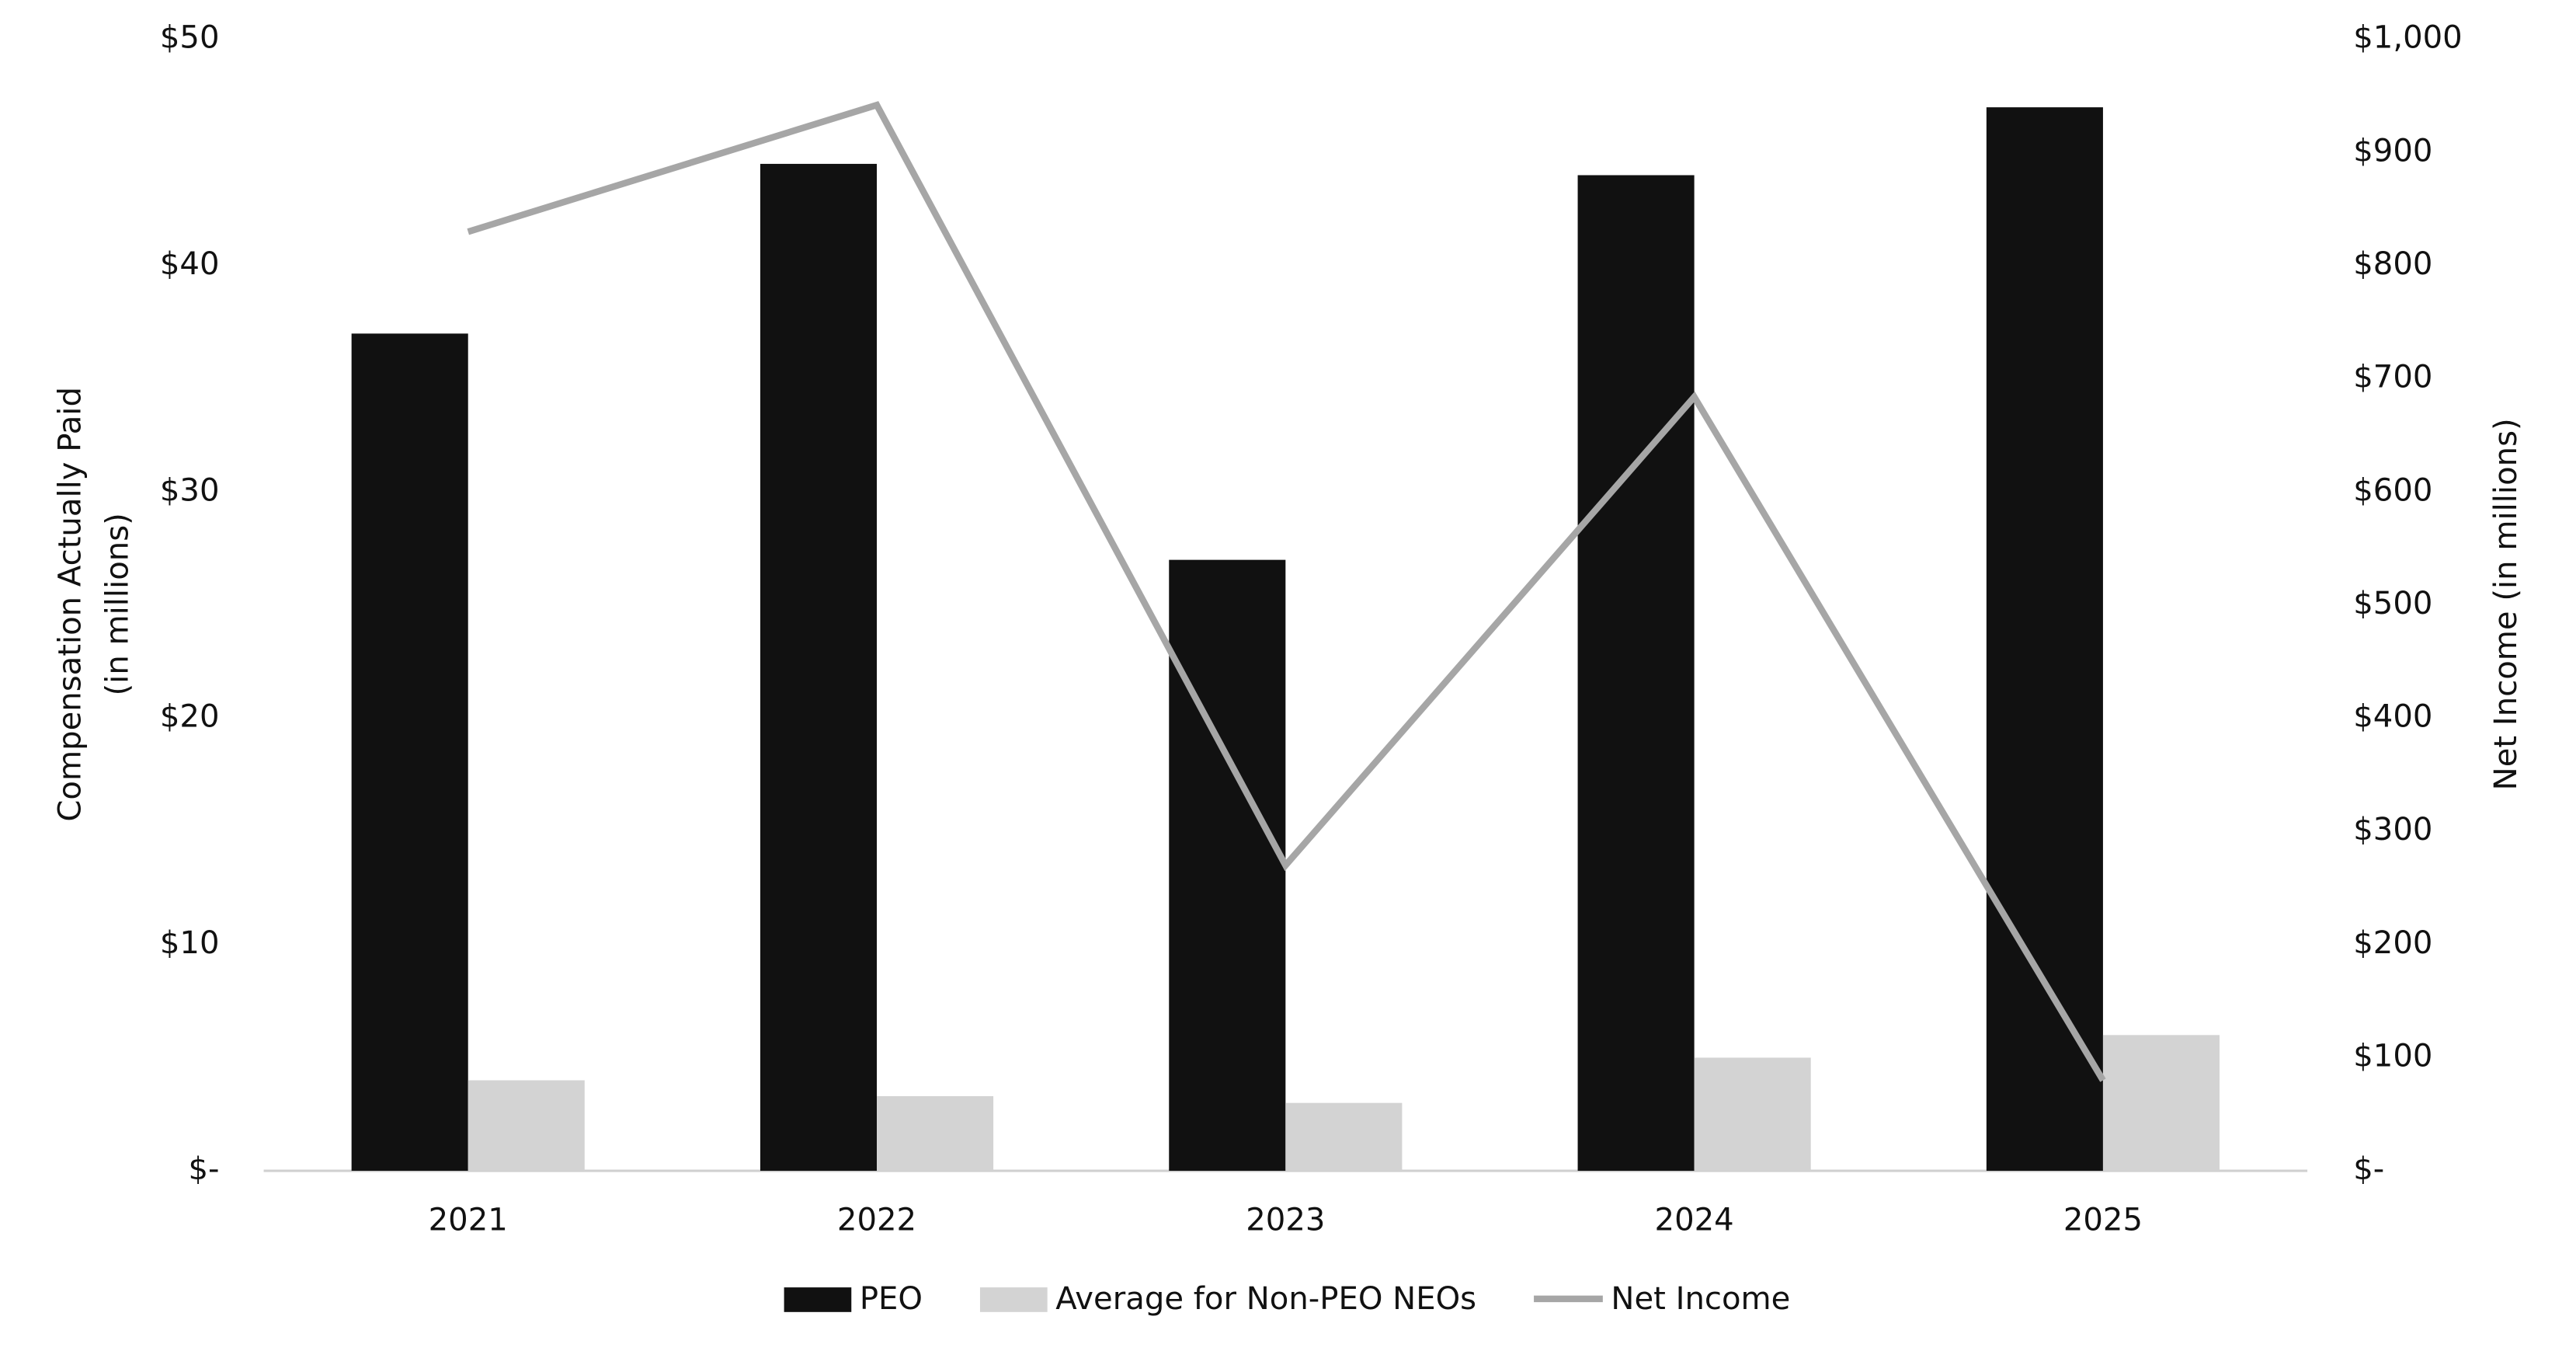 The image size is (2576, 1358). Describe the element at coordinates (118, 604) in the screenshot. I see `y-axis-title: (in millions)` at that location.